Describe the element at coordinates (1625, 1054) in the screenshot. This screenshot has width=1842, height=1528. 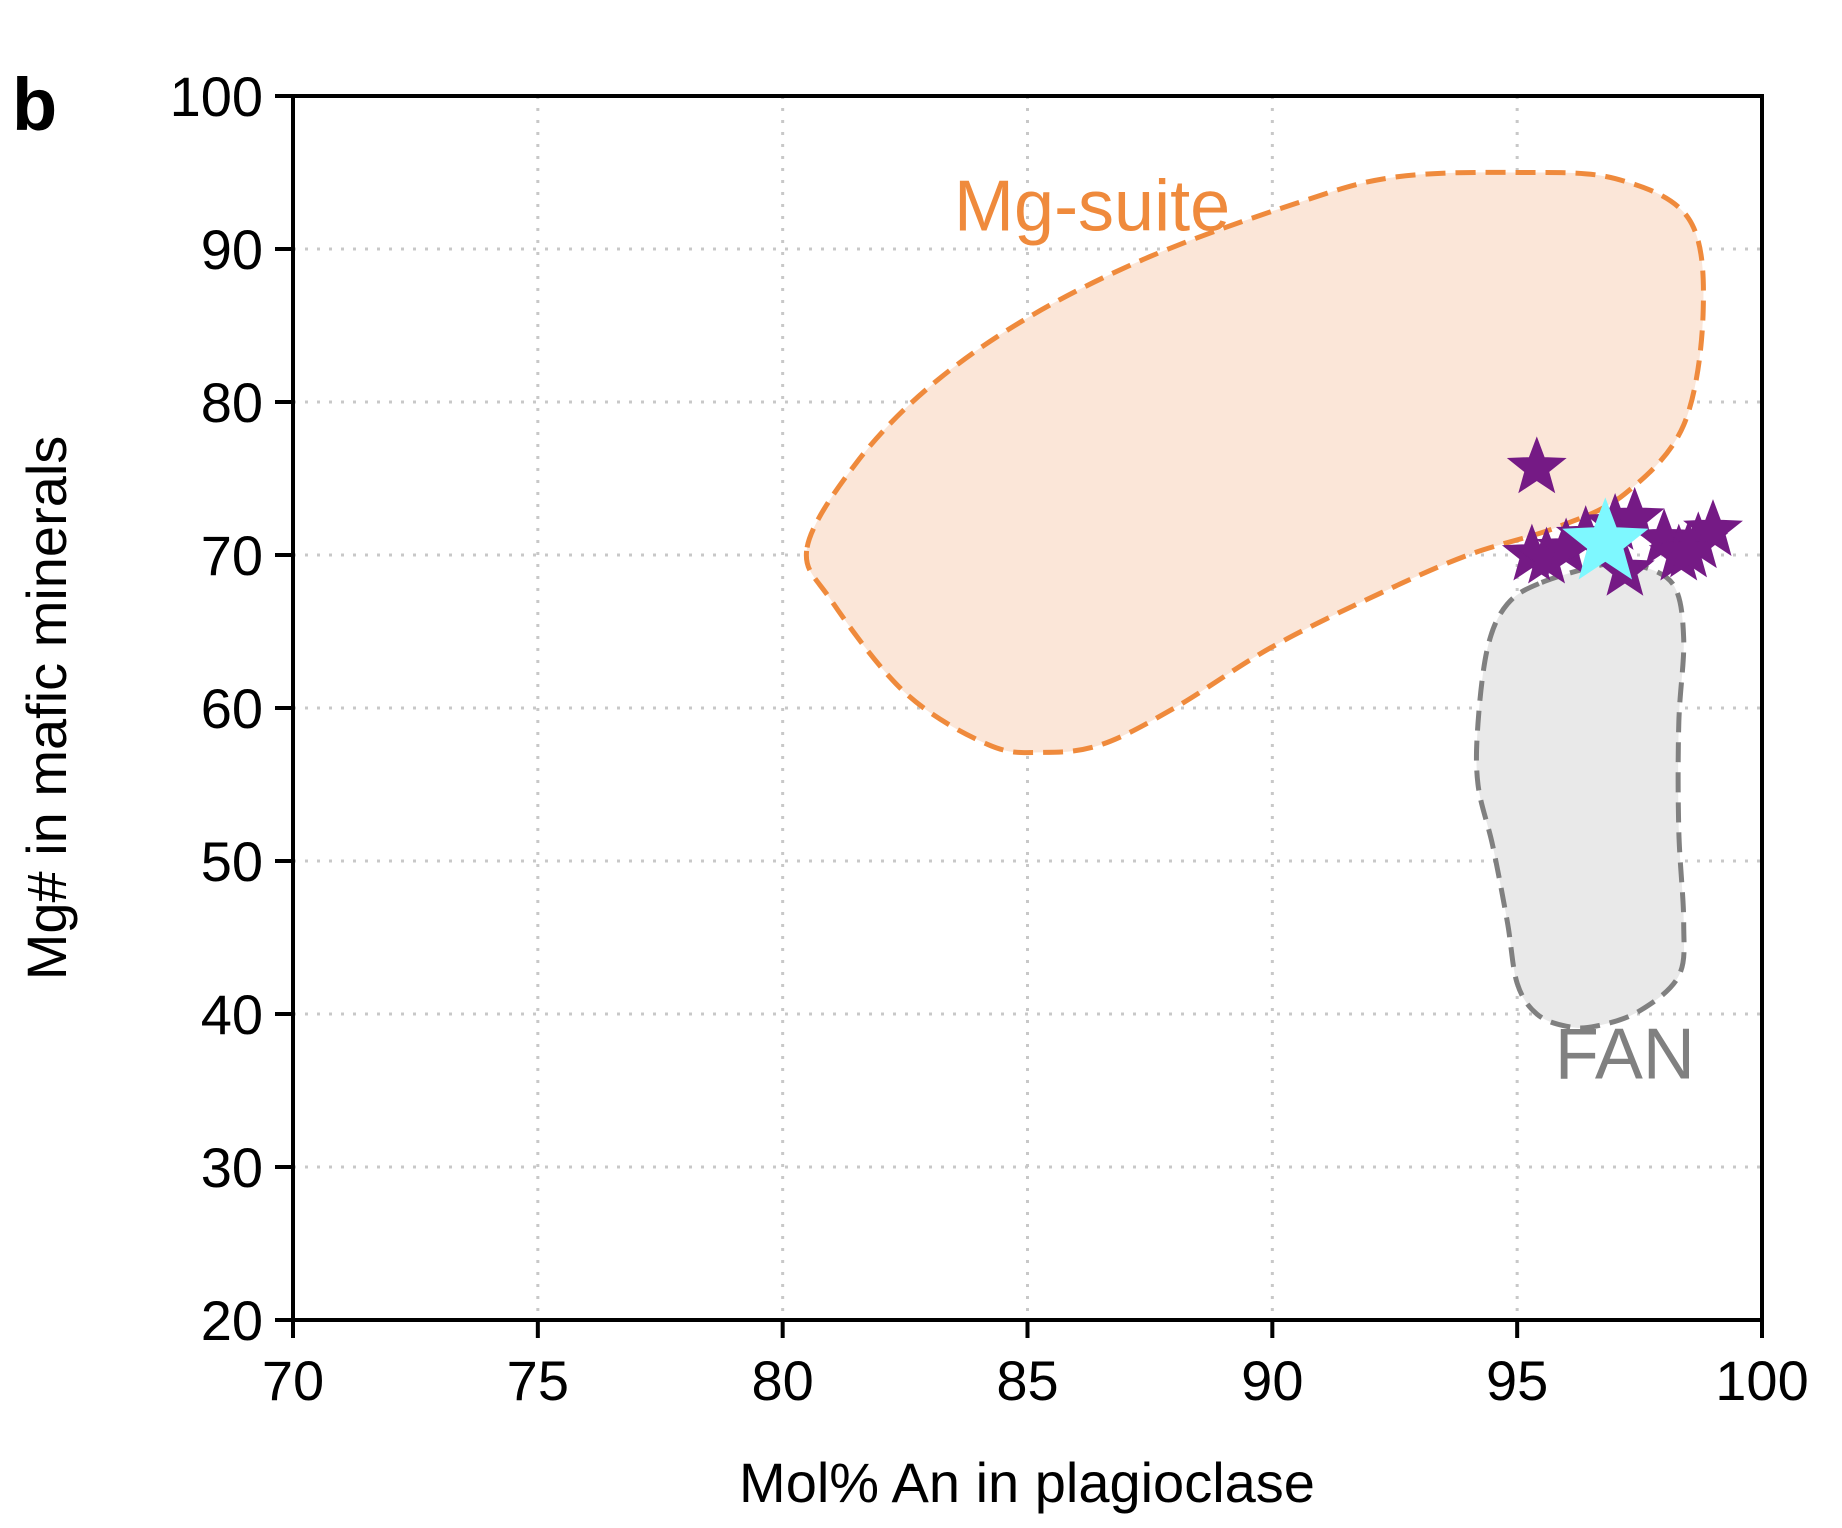
I see `region-label-fan: FAN` at that location.